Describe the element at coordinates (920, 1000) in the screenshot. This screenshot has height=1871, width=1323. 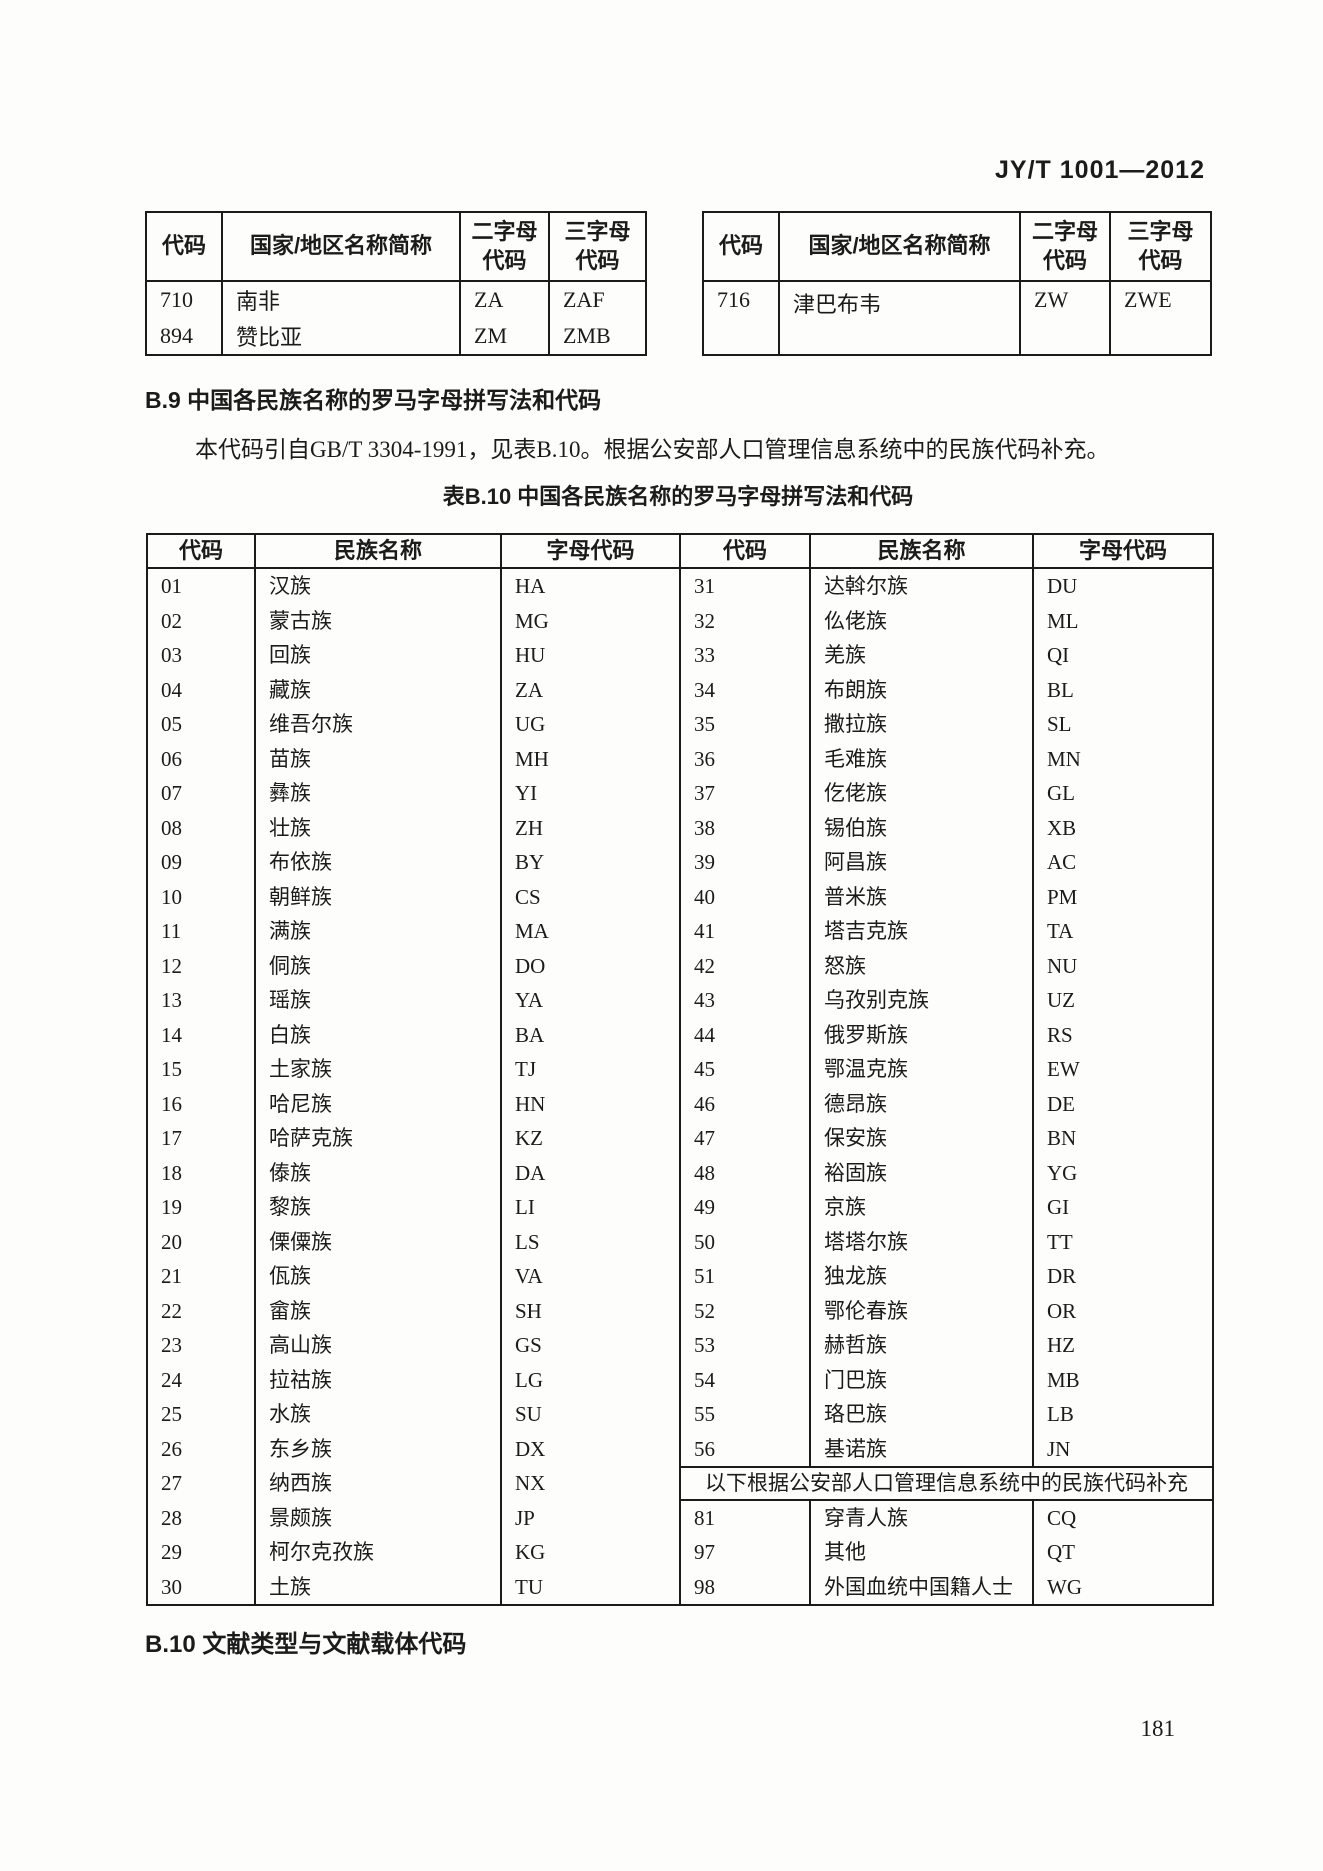
I see `ethnic-name-cell: 乌孜别克族` at that location.